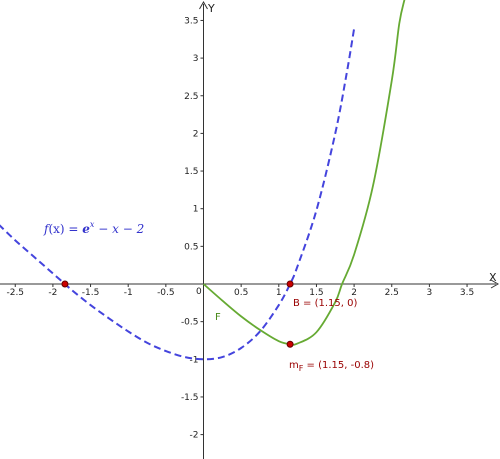  I want to click on y-tick-label: 2.5, so click(191, 97).